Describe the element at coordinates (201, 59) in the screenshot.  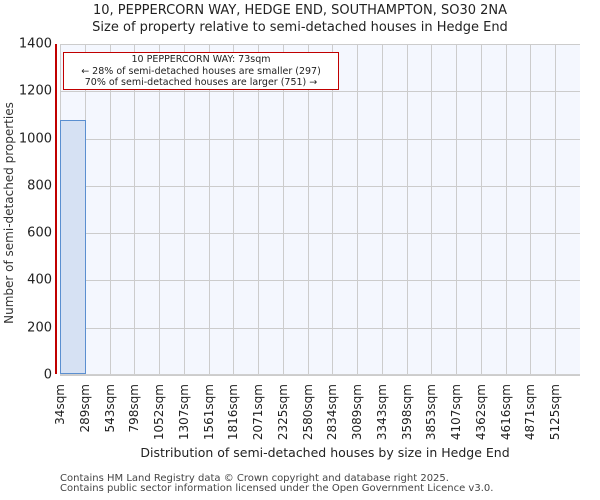
I see `annotation-line1: 10 PEPPERCORN WAY: 73sqm` at that location.